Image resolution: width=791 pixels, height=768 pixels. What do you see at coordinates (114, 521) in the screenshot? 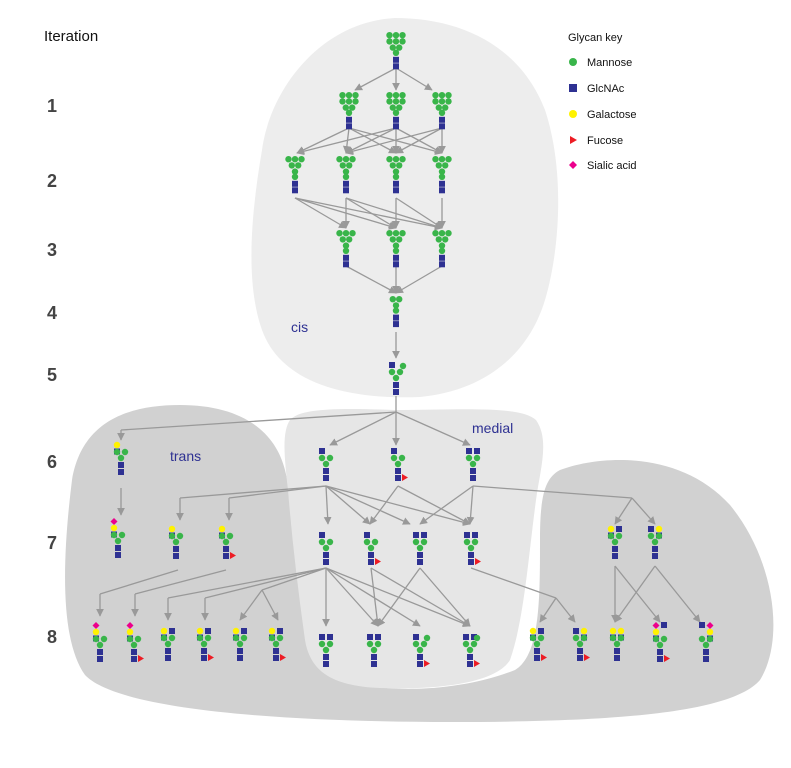
I see `sialic-acid-icon` at bounding box center [114, 521].